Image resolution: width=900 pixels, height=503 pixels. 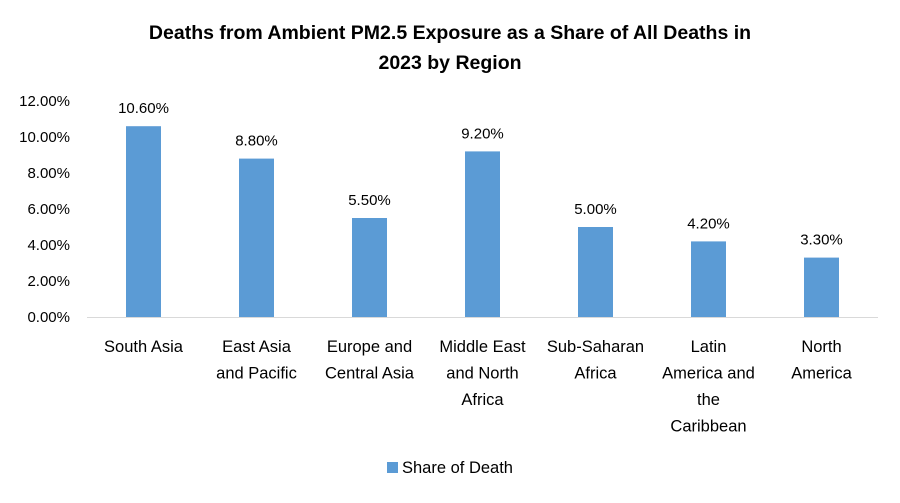 I want to click on x-tick-label: North America, so click(x=821, y=360).